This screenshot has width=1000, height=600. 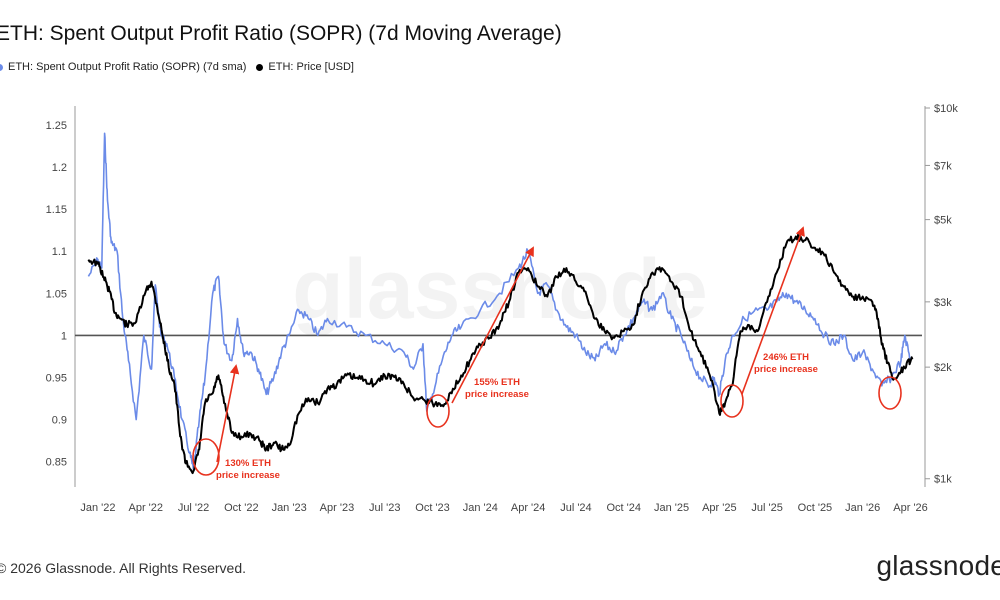 What do you see at coordinates (337, 508) in the screenshot?
I see `x-tick-label: Apr '23` at bounding box center [337, 508].